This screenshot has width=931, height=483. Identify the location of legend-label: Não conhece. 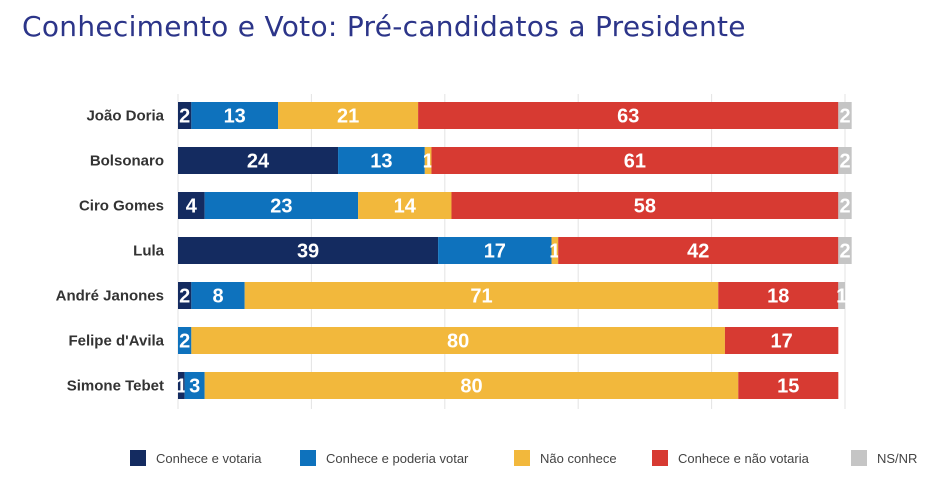
(578, 458).